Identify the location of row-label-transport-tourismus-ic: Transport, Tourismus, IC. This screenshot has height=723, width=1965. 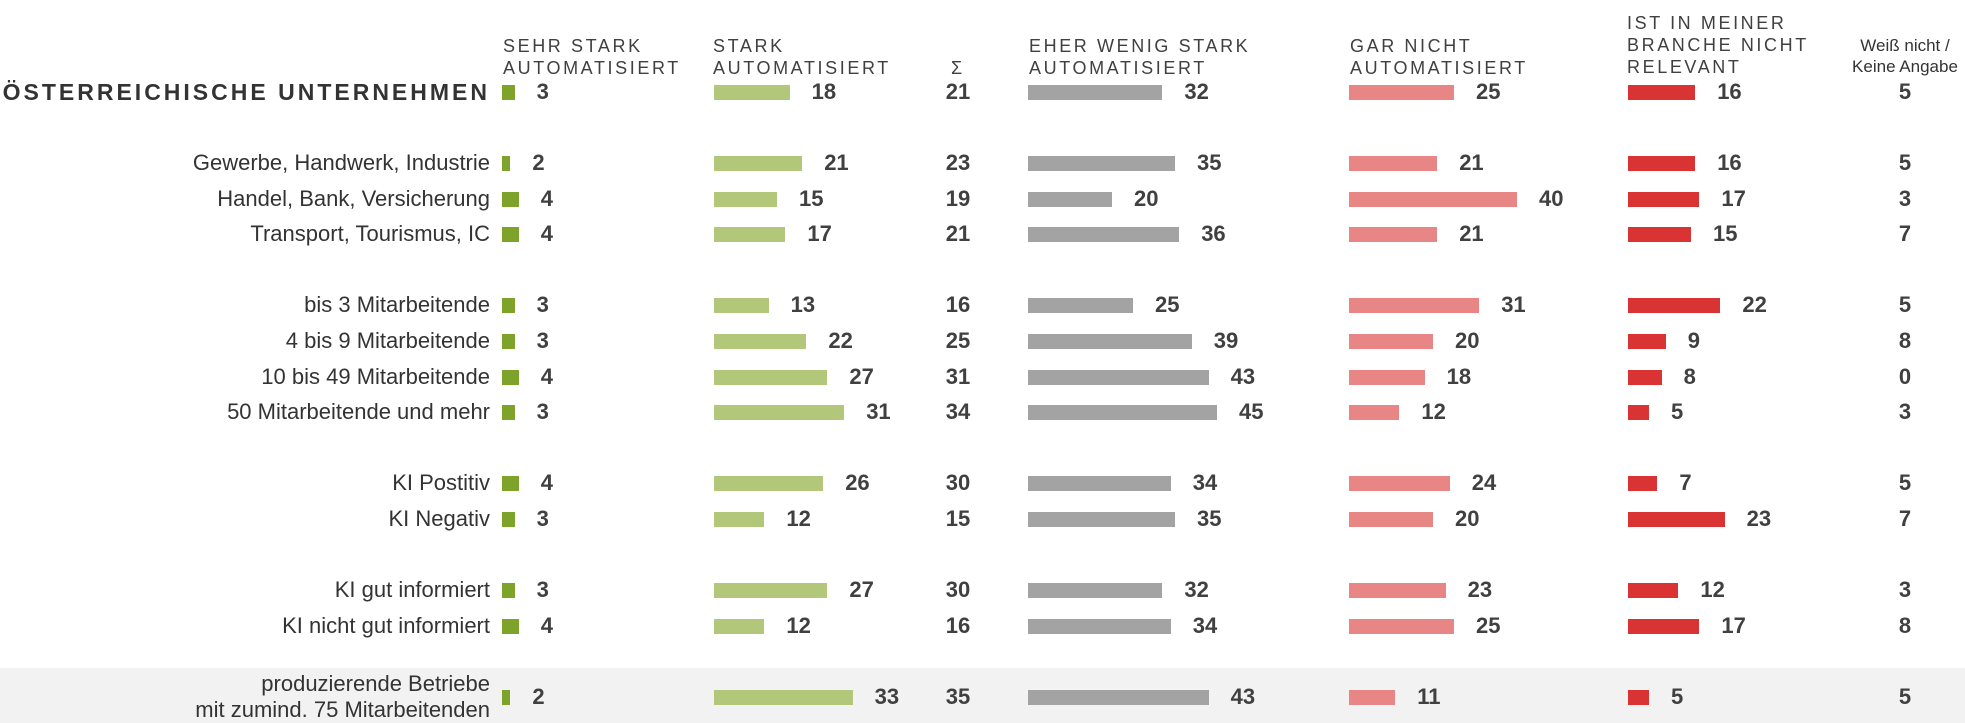
(370, 233).